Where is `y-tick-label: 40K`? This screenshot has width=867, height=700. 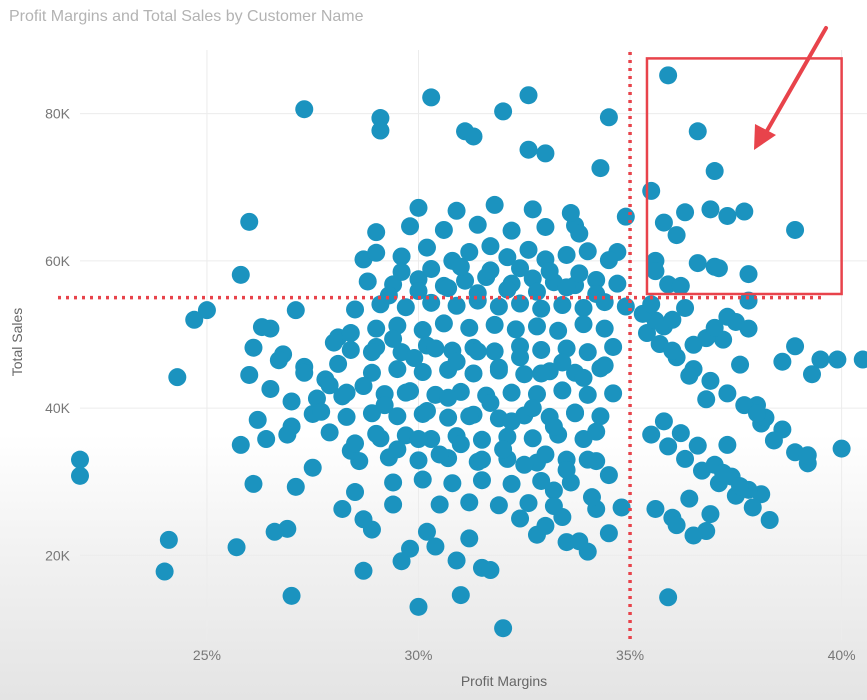
y-tick-label: 40K is located at coordinates (58, 408).